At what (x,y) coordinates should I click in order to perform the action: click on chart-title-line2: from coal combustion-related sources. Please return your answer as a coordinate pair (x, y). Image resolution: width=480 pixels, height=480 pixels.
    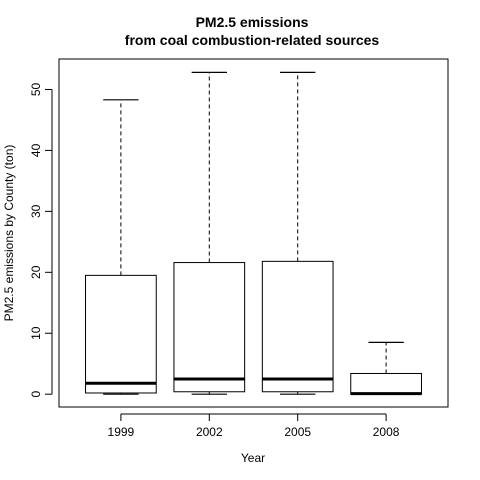
    Looking at the image, I should click on (252, 40).